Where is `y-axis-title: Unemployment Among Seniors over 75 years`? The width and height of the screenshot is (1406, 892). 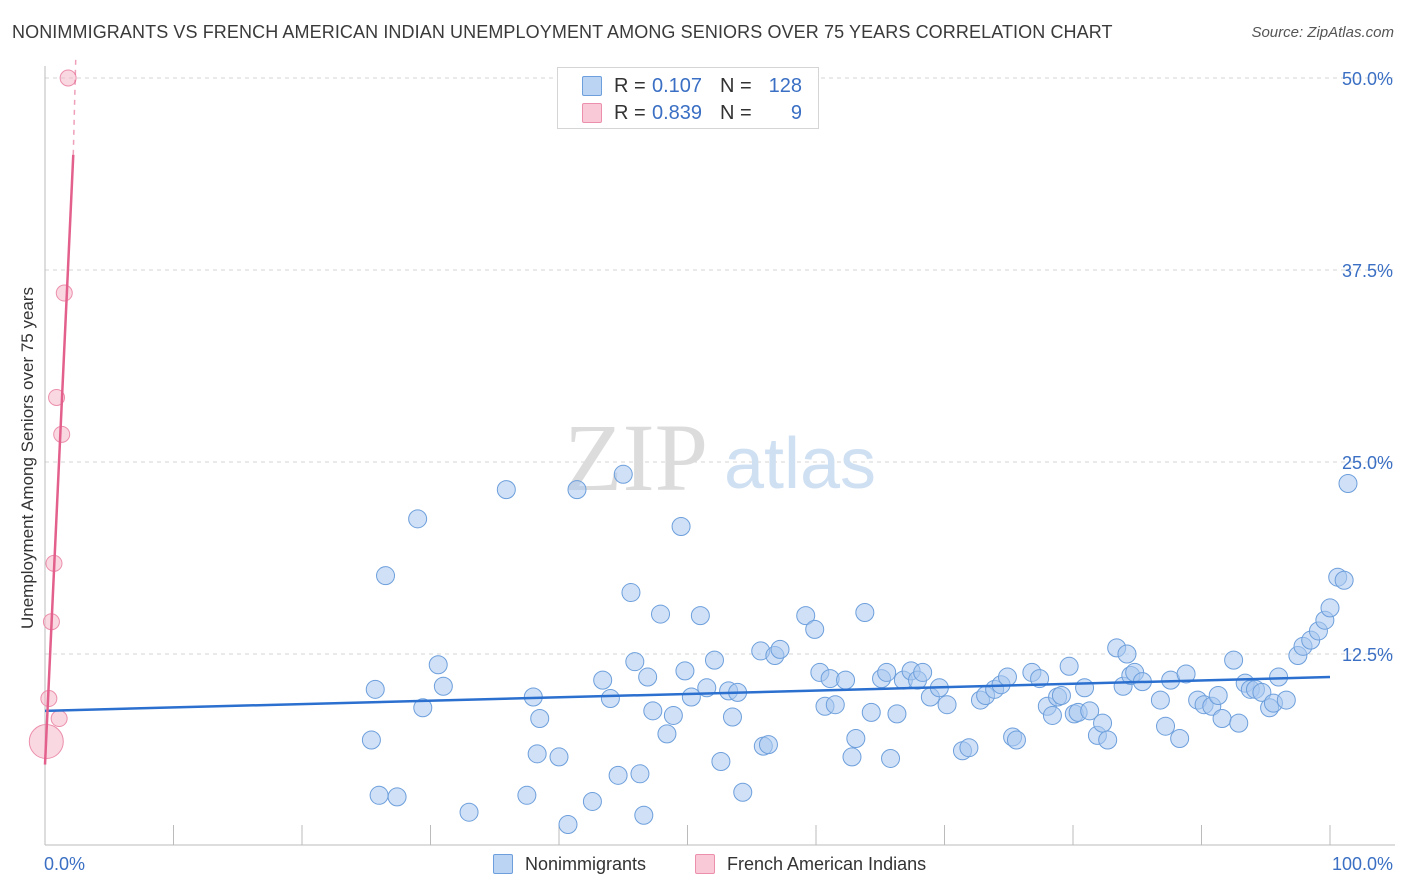 y-axis-title: Unemployment Among Seniors over 75 years is located at coordinates (27, 458).